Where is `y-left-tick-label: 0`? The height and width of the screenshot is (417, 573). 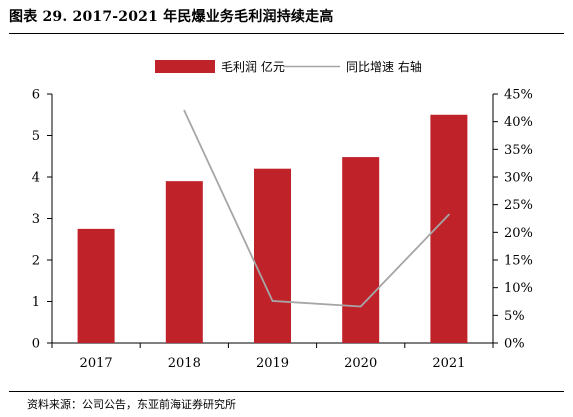
y-left-tick-label: 0 is located at coordinates (36, 344).